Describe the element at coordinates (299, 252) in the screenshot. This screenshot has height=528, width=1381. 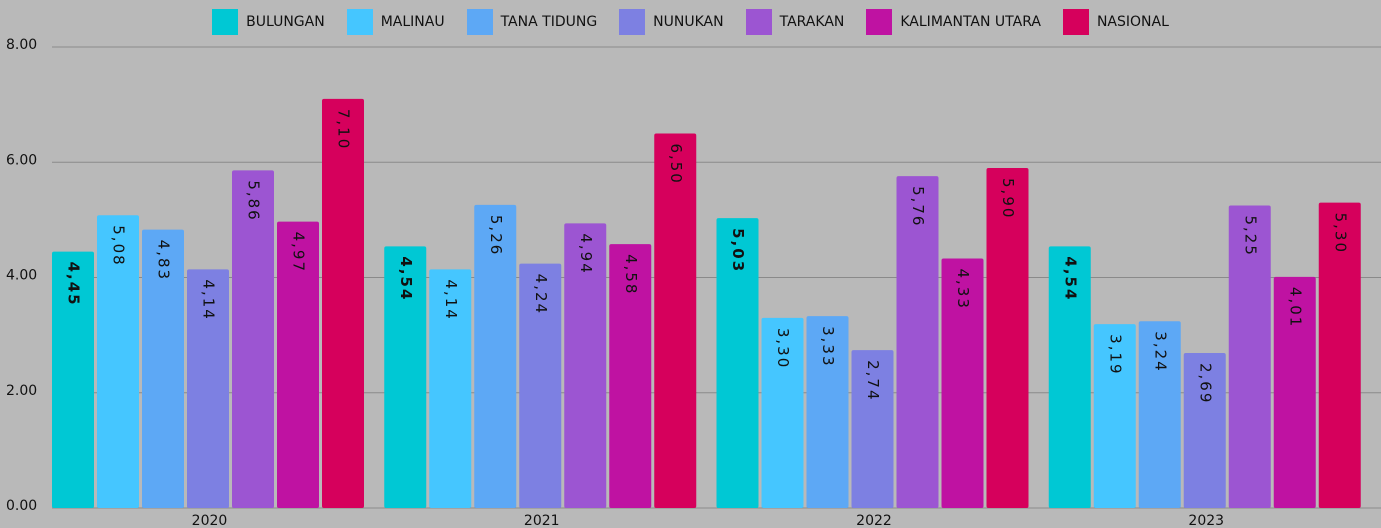
I see `value-label: 4,97` at that location.